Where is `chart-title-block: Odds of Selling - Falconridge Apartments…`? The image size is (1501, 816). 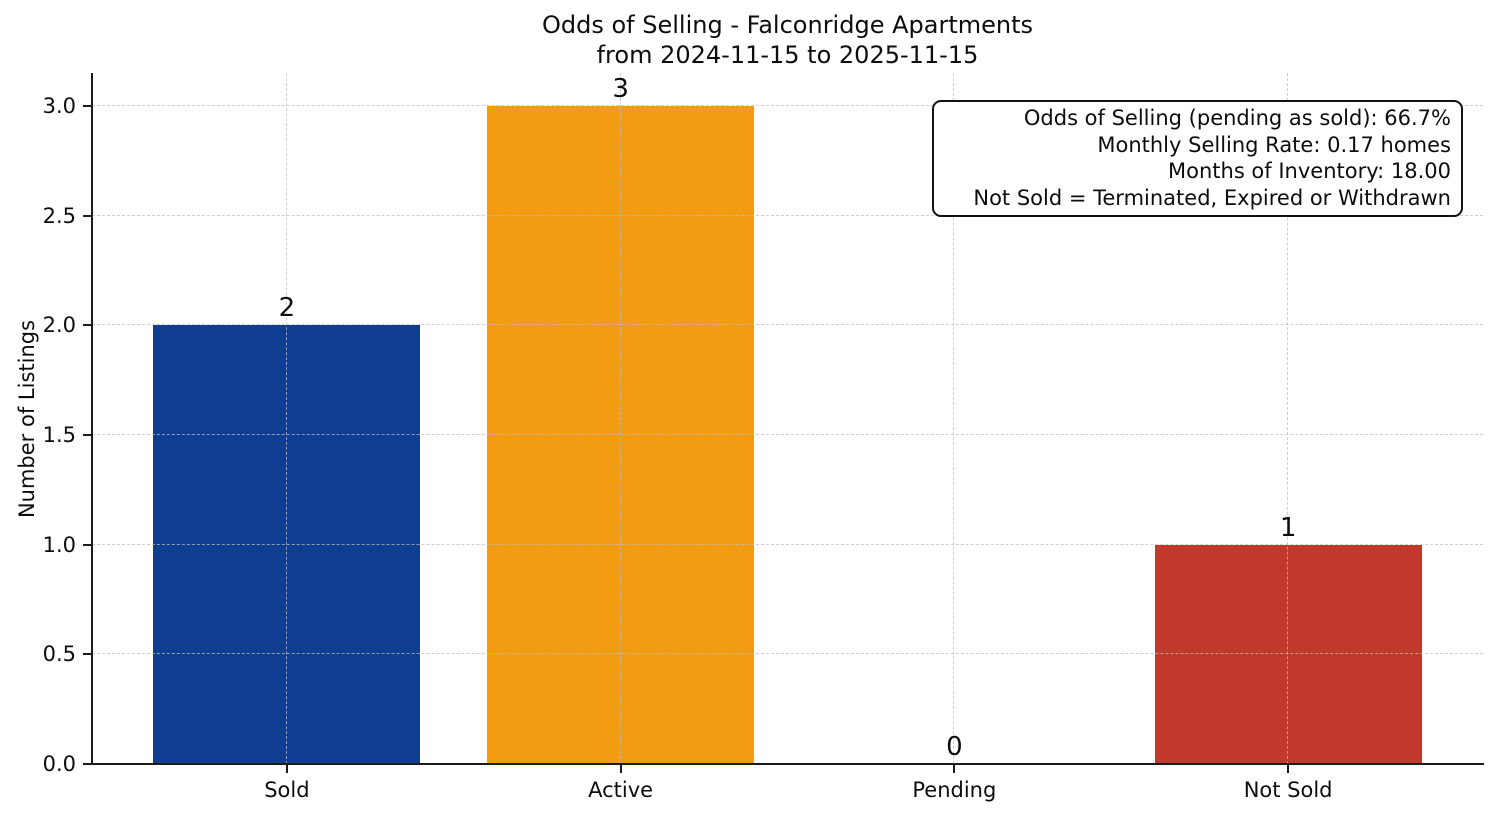
chart-title-block: Odds of Selling - Falconridge Apartments… is located at coordinates (787, 40).